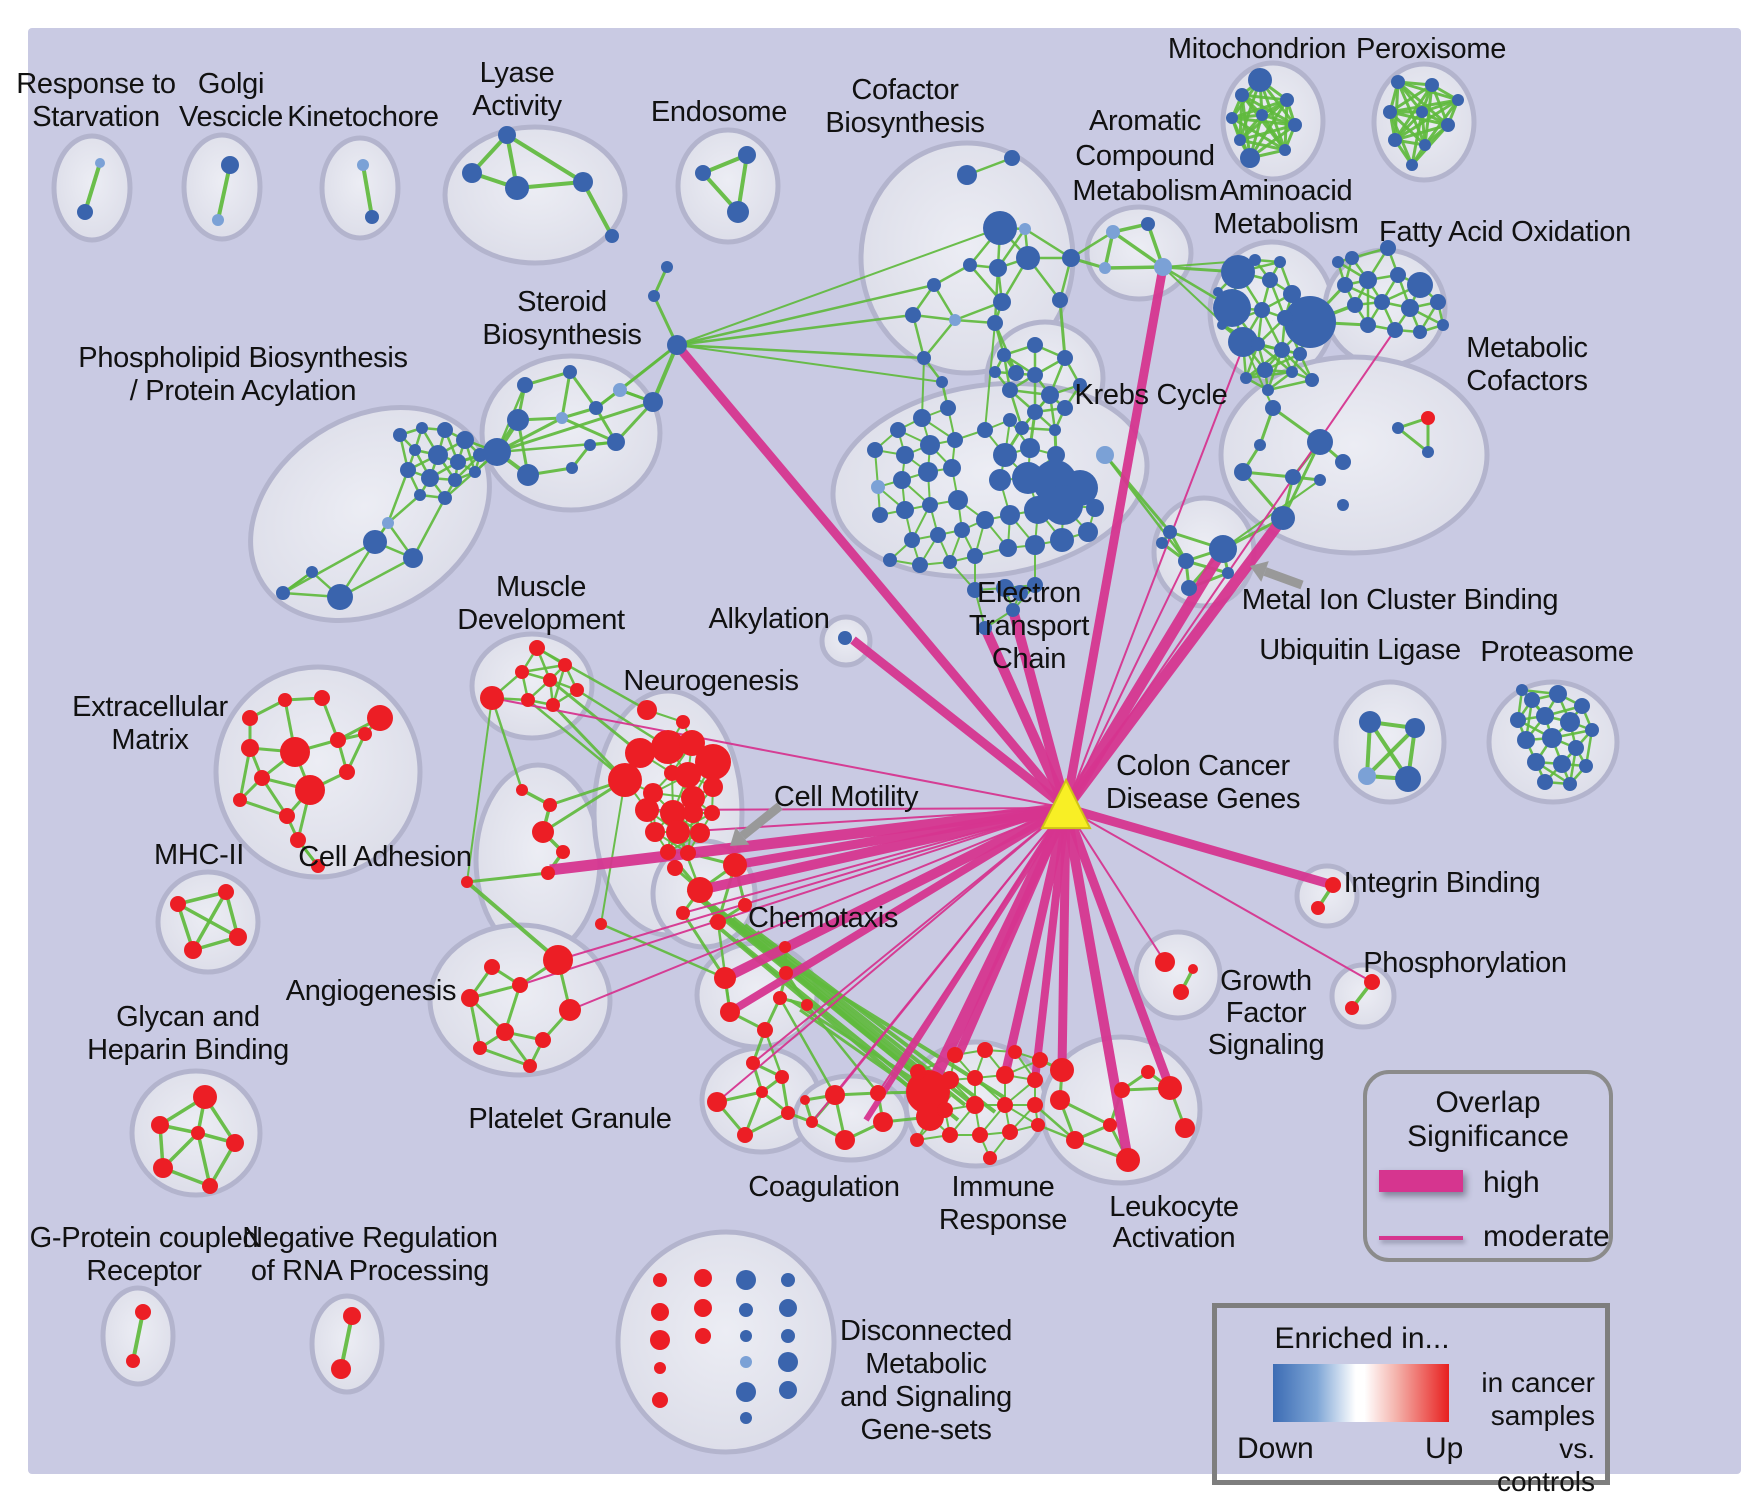 The height and width of the screenshot is (1507, 1750). I want to click on label-line: Golgi, so click(231, 84).